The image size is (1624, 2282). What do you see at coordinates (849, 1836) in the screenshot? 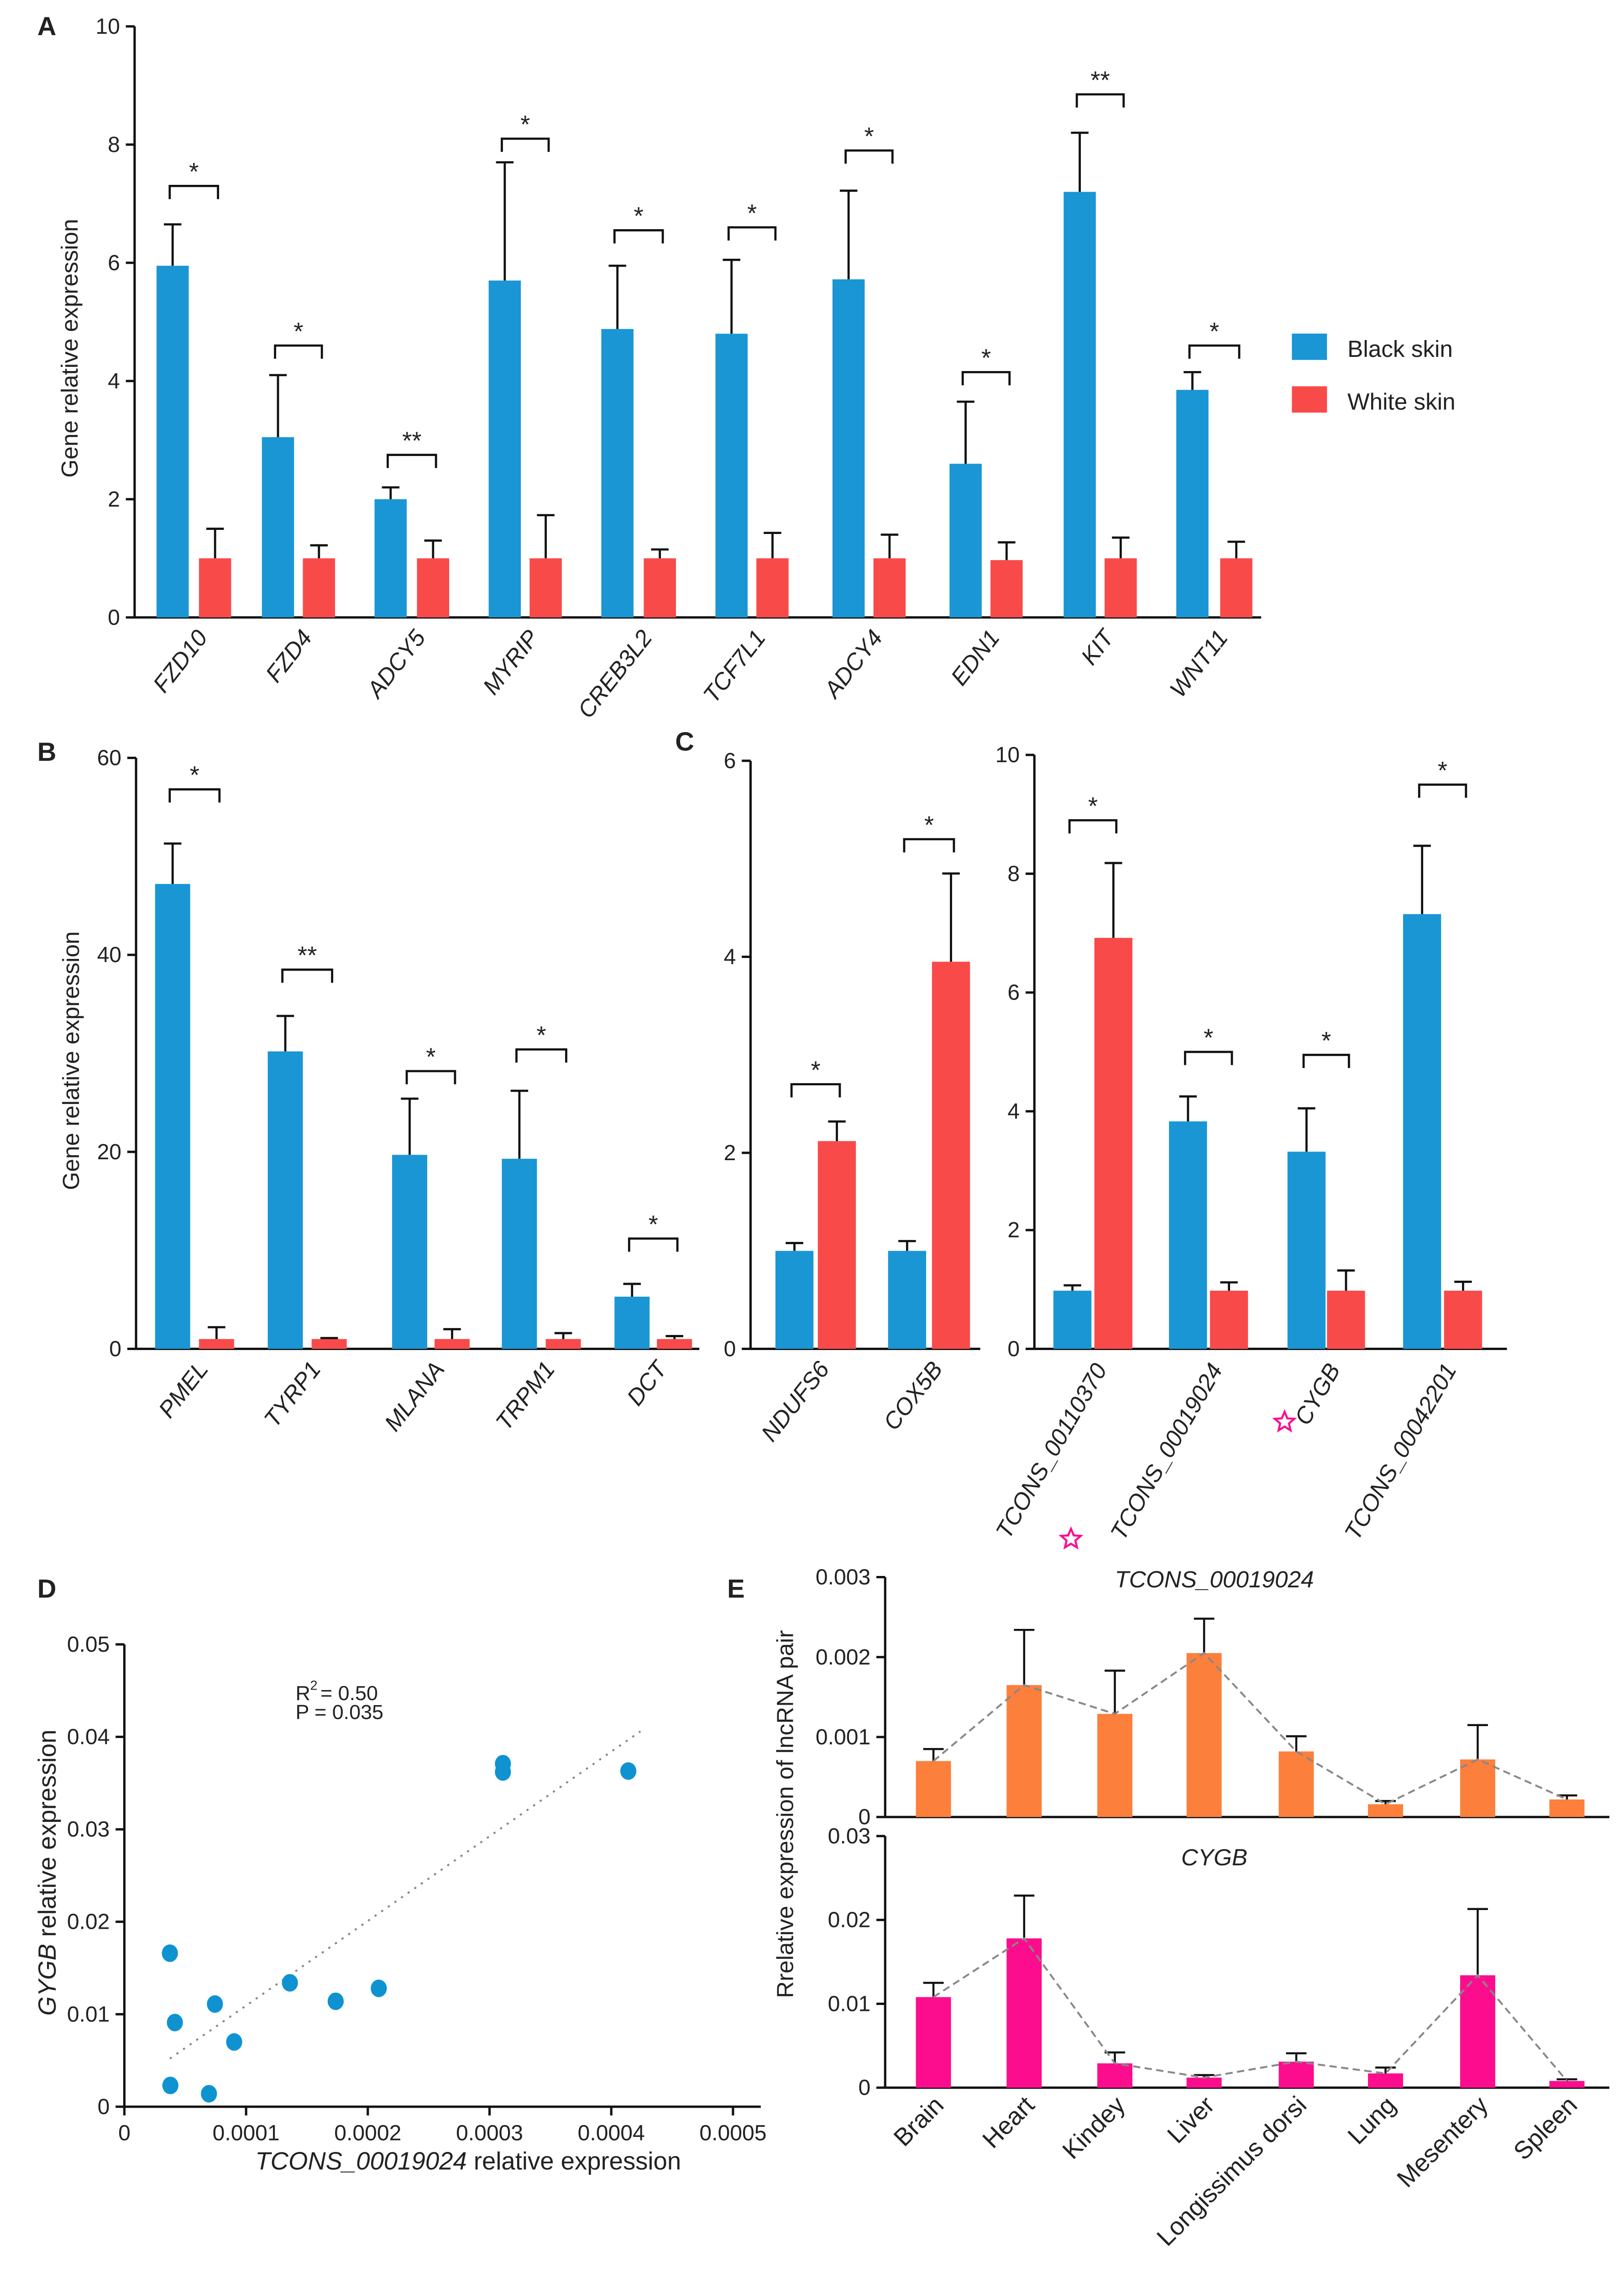
I see `E1-y-tick-label: 0.03` at bounding box center [849, 1836].